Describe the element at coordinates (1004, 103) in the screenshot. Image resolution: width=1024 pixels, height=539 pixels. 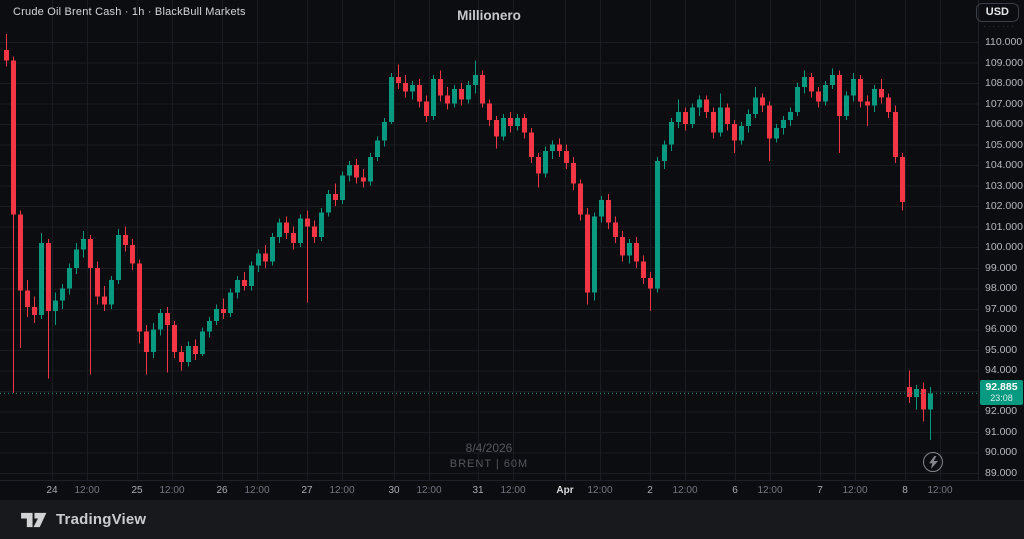
I see `price-axis-label: 107.000` at that location.